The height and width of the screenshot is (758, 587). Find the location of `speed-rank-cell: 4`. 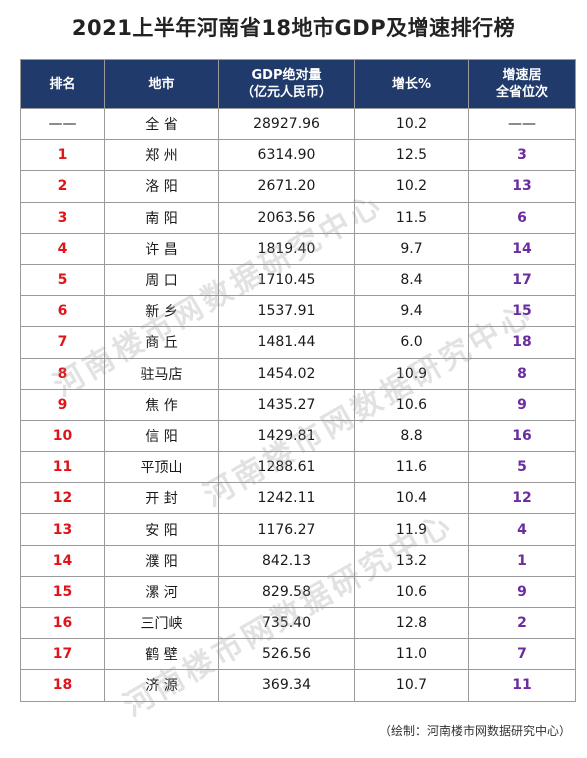

speed-rank-cell: 4 is located at coordinates (522, 529).